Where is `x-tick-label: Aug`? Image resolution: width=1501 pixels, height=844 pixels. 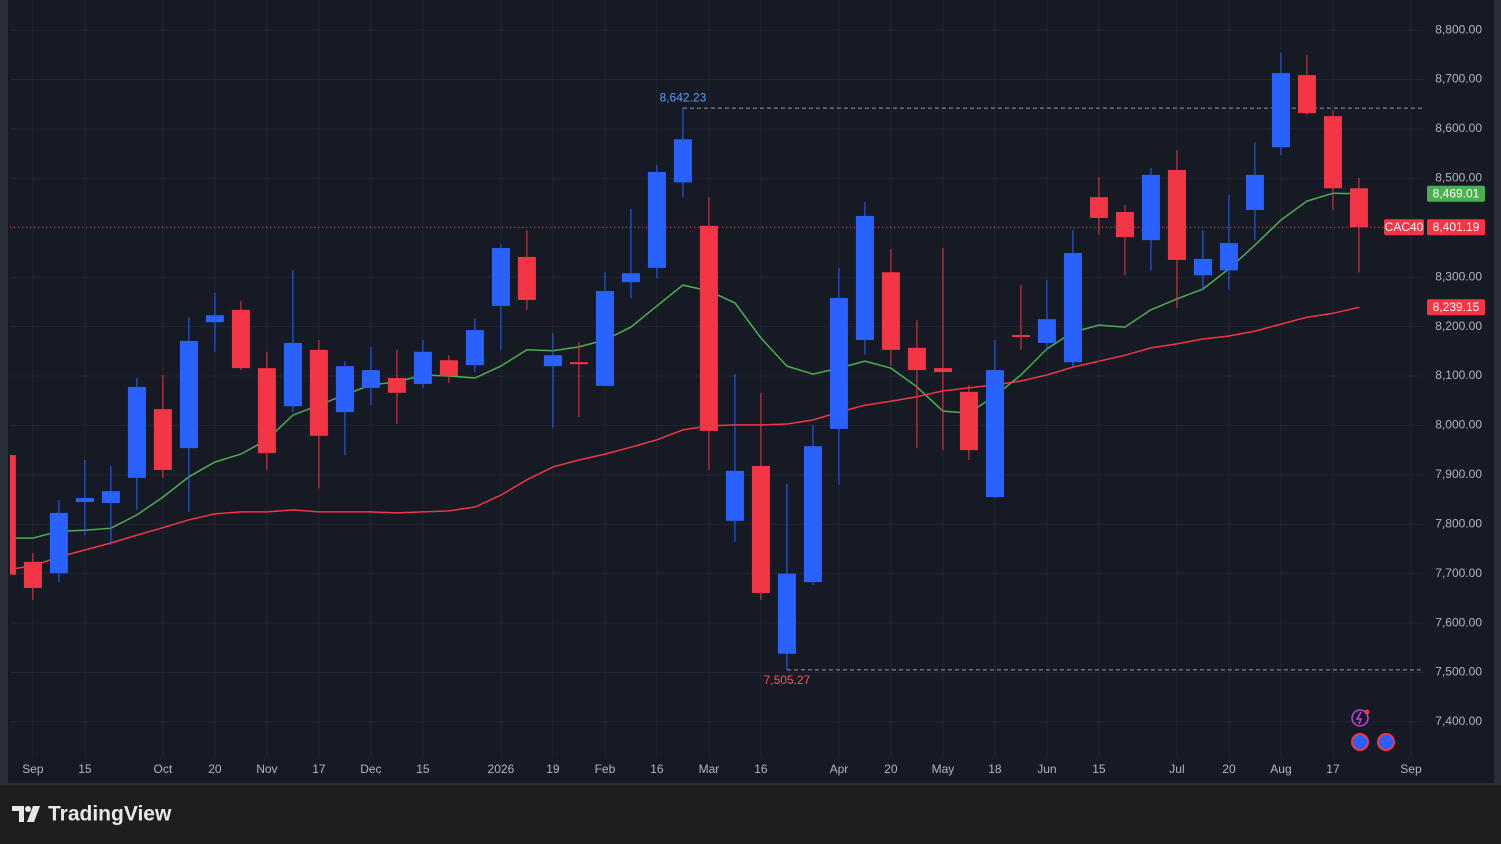 x-tick-label: Aug is located at coordinates (1280, 769).